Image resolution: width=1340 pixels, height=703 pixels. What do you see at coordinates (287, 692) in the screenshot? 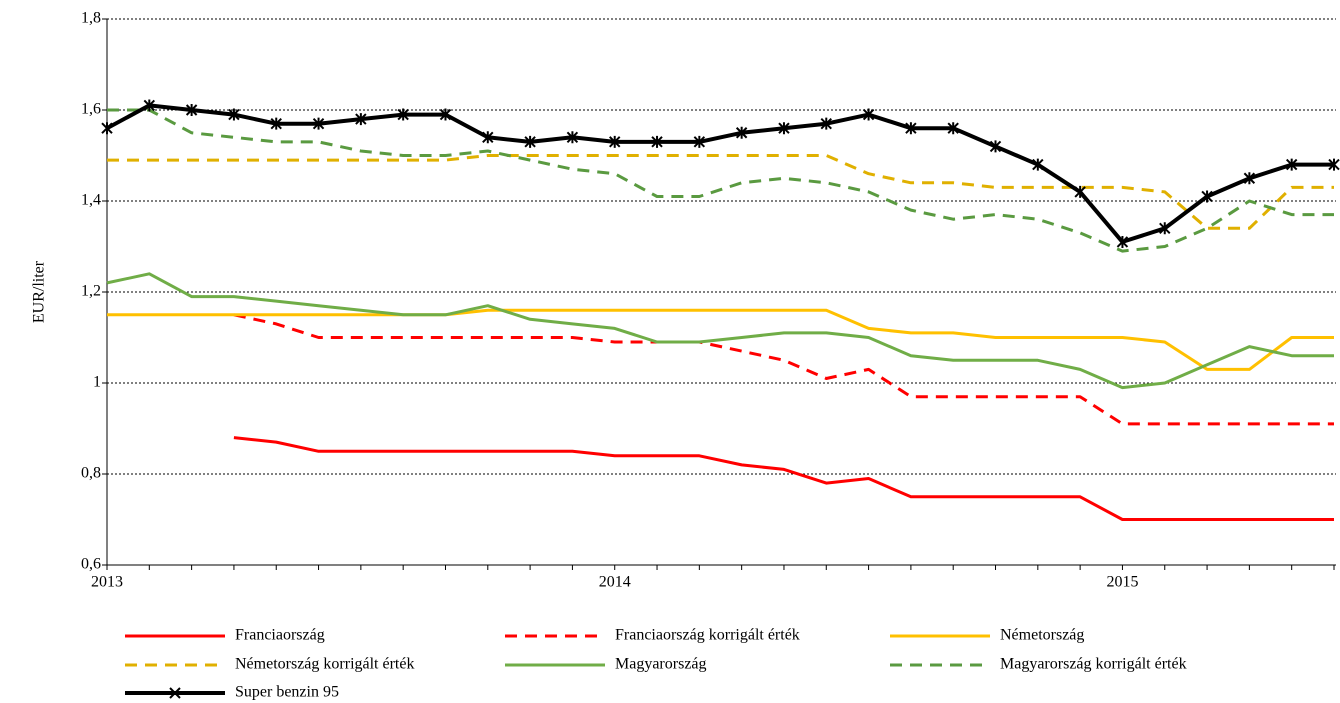
I see `legend-label: Super benzin 95` at bounding box center [287, 692].